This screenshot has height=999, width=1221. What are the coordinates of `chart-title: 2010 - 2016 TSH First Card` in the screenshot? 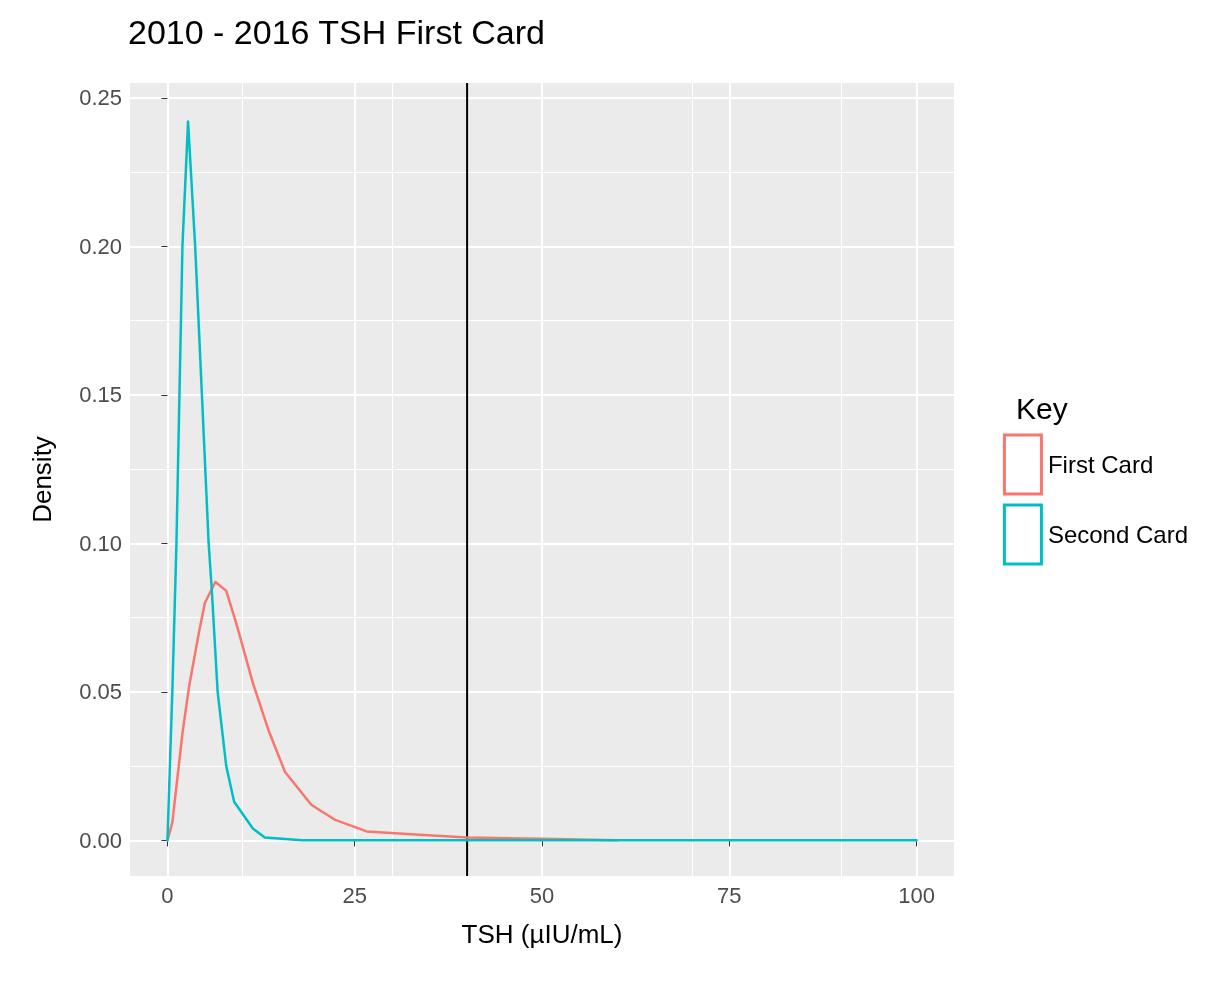 It's located at (336, 32).